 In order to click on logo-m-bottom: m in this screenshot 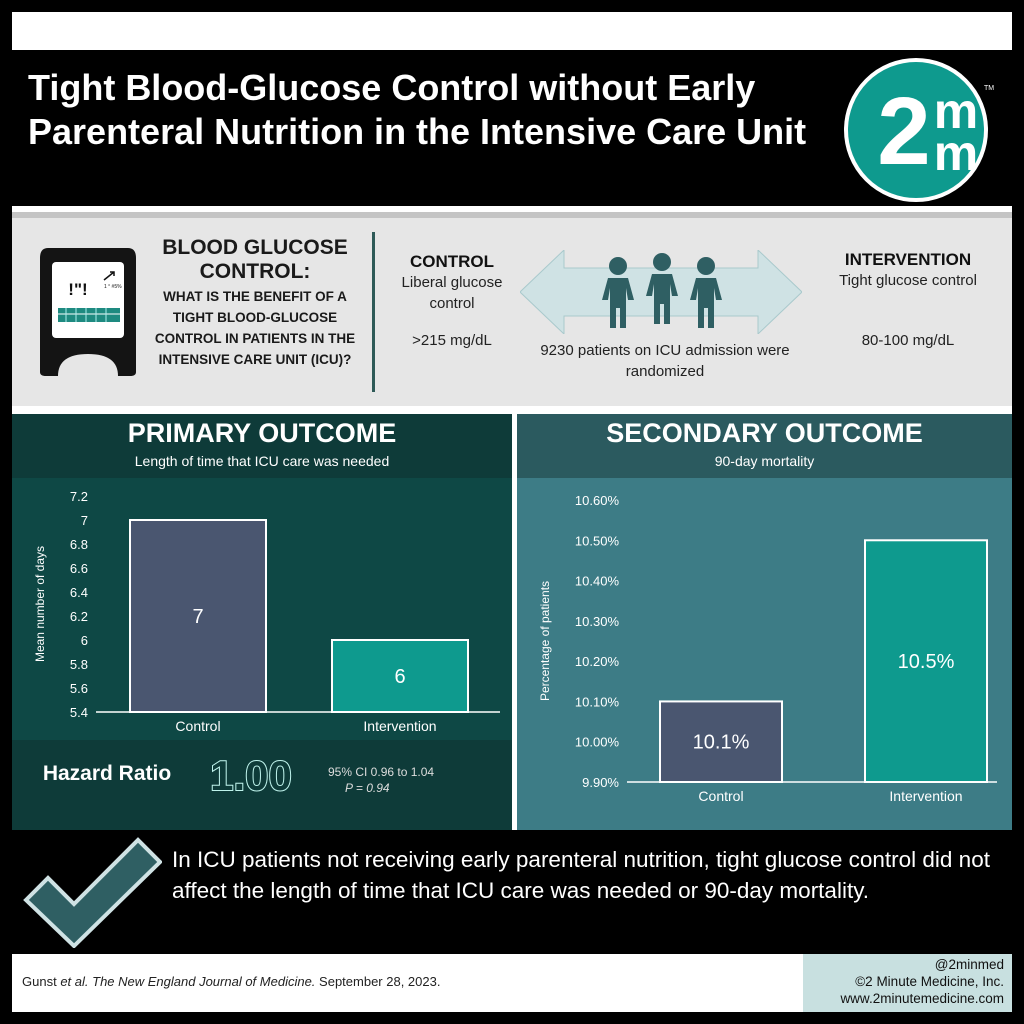, I will do `click(956, 153)`.